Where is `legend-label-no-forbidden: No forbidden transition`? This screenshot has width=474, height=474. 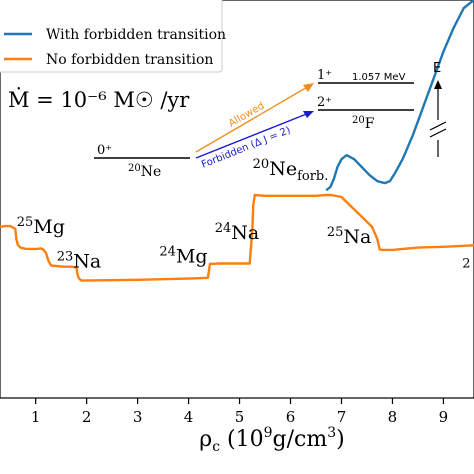
legend-label-no-forbidden: No forbidden transition is located at coordinates (129, 60).